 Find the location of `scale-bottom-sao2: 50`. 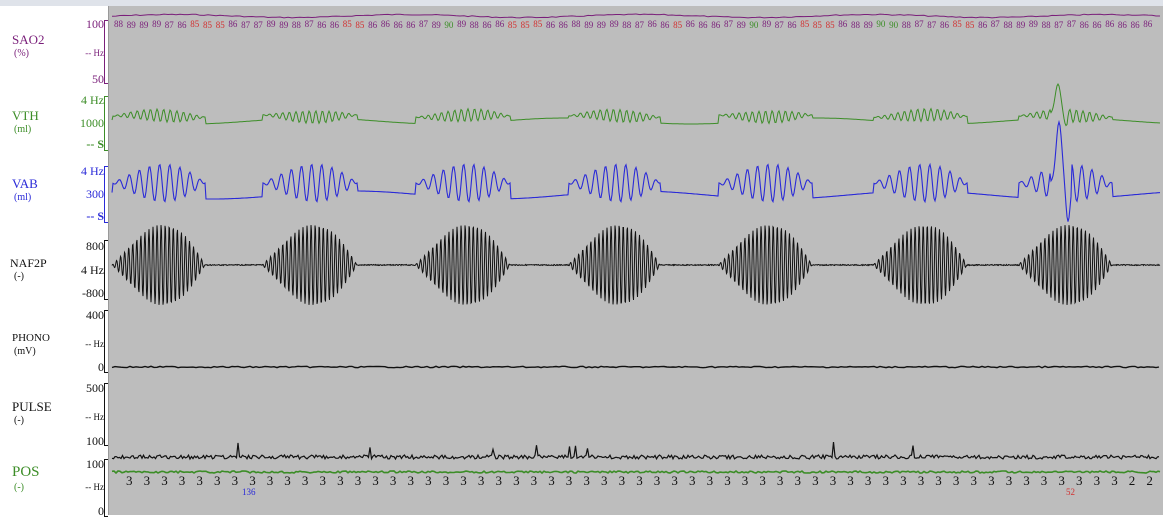

scale-bottom-sao2: 50 is located at coordinates (98, 79).